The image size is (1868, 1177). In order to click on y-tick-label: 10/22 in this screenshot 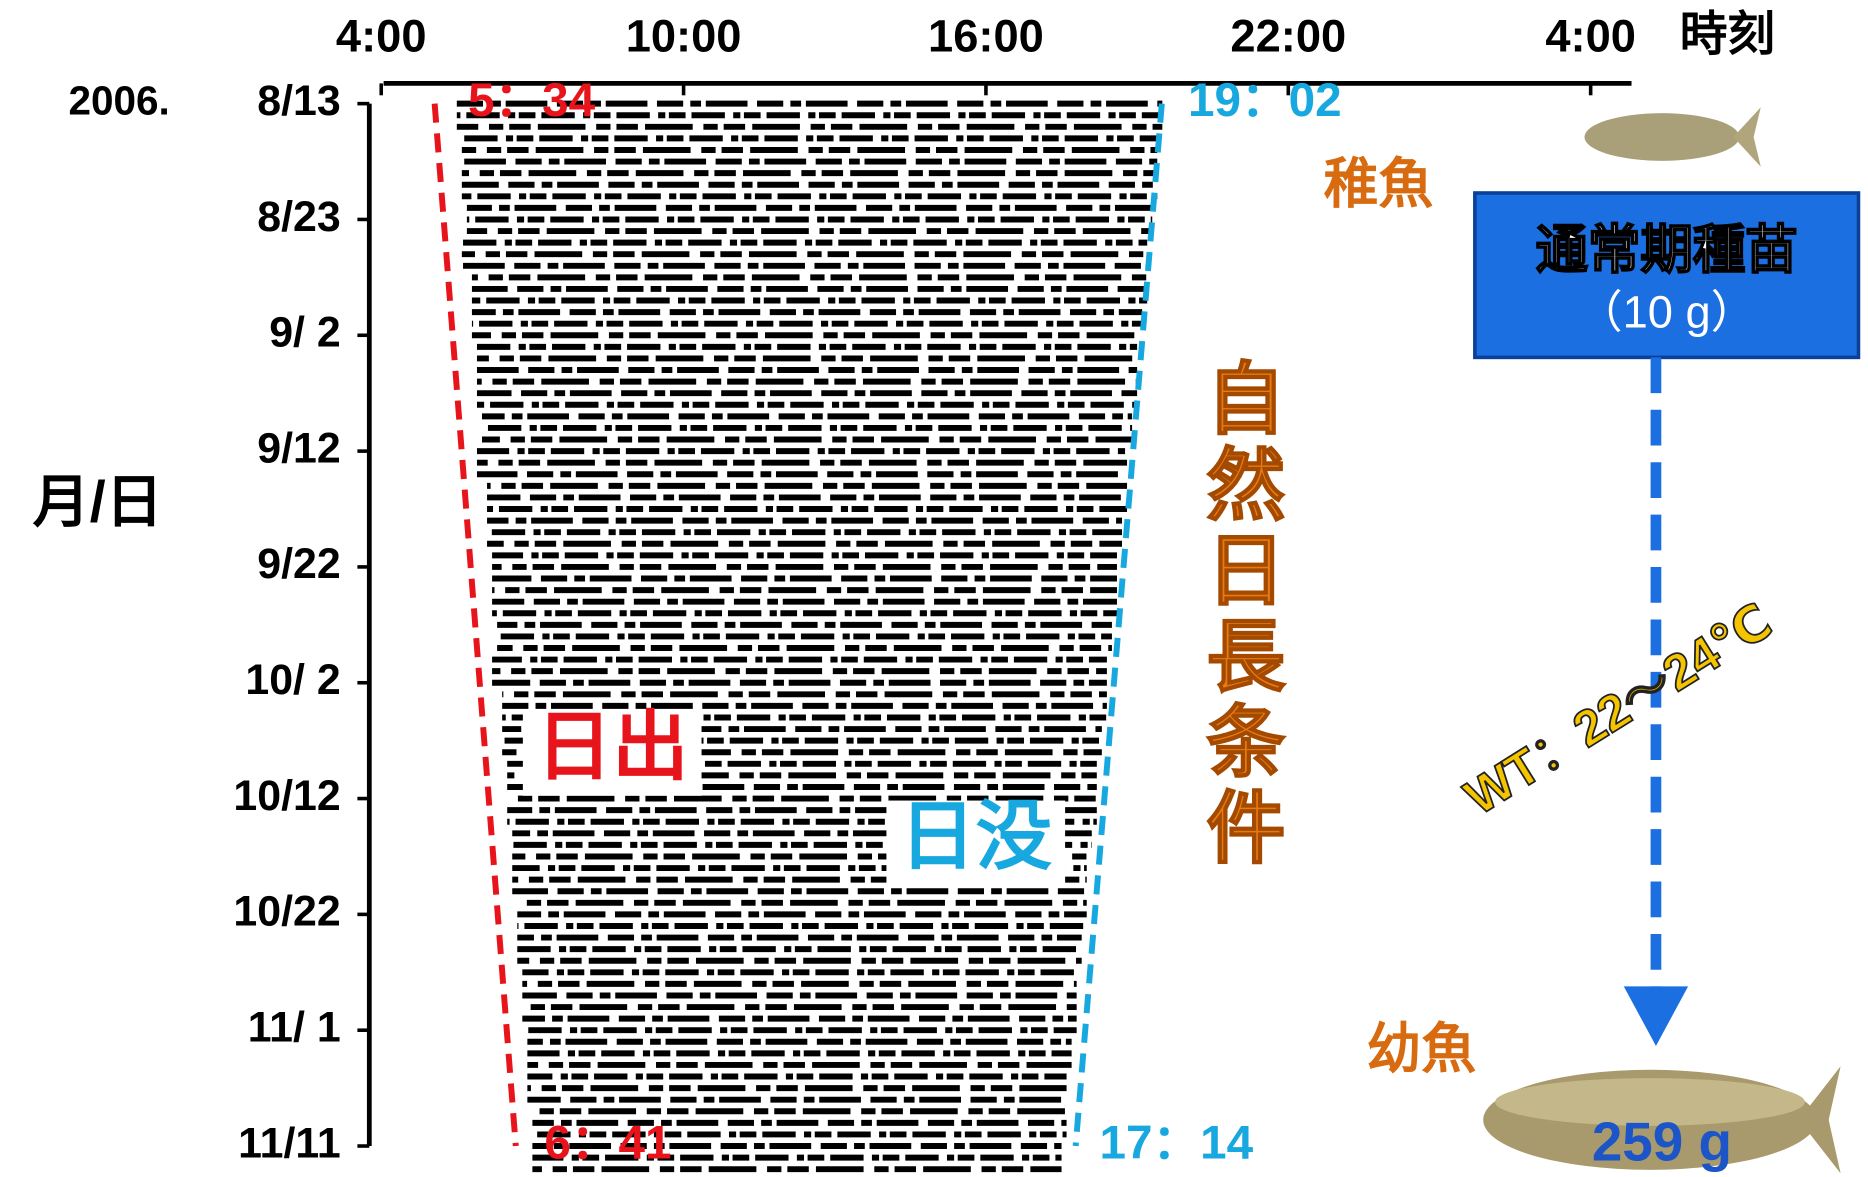, I will do `click(286, 912)`.